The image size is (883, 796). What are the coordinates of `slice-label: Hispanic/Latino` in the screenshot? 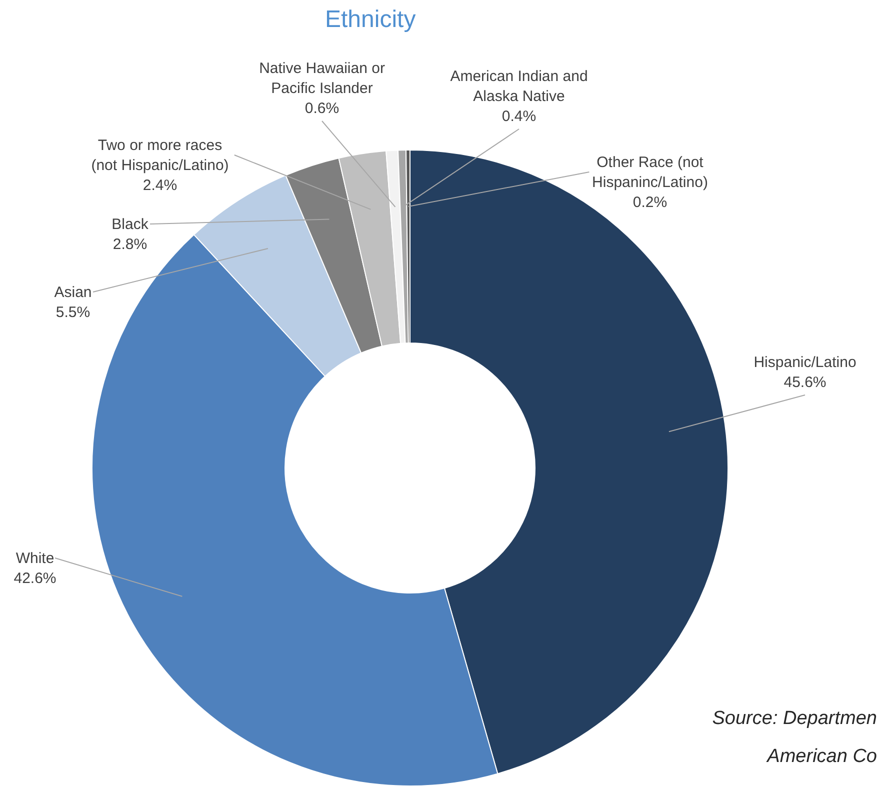 It's located at (805, 362).